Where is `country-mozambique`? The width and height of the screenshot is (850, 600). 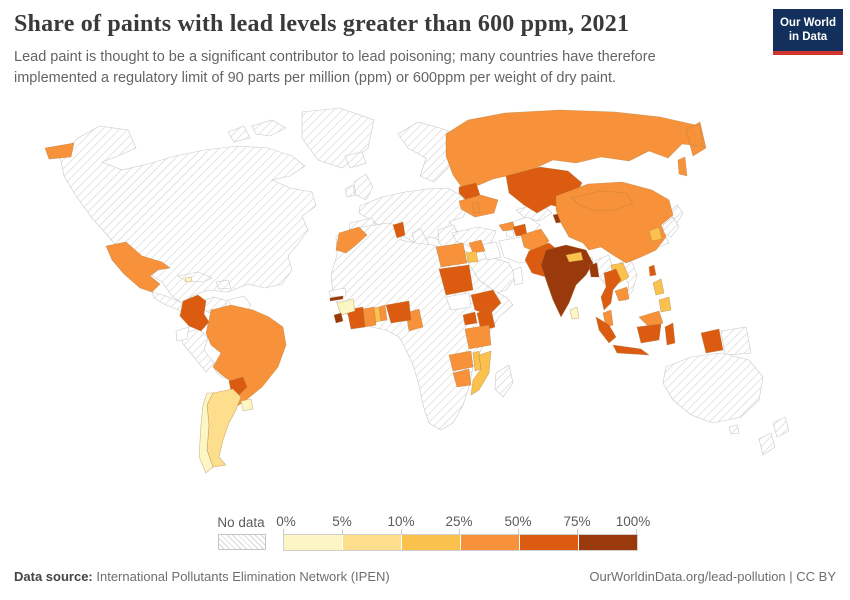
country-mozambique is located at coordinates (481, 373).